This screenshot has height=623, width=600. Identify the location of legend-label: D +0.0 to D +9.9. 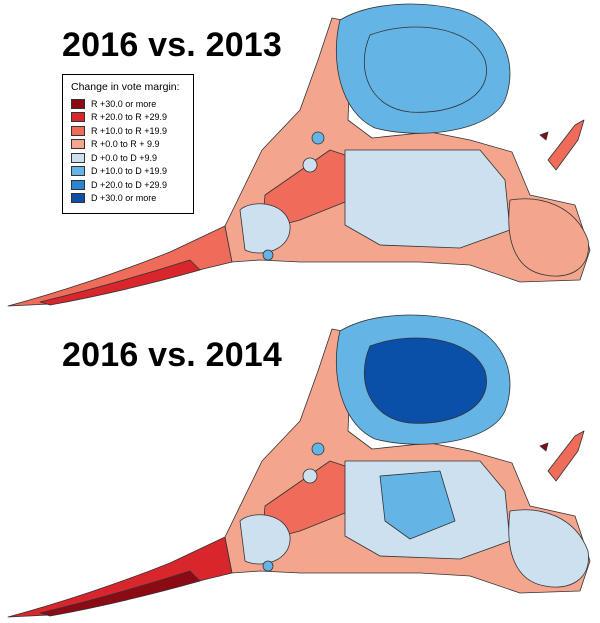
(124, 157).